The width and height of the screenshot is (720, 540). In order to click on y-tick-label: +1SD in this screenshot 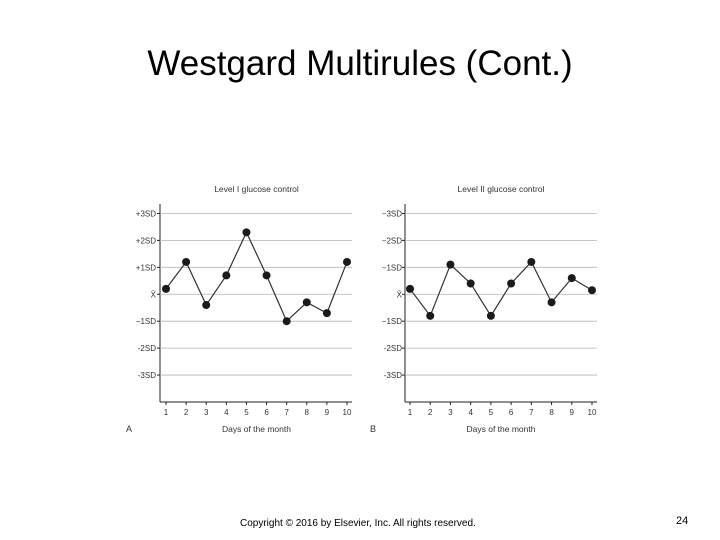, I will do `click(146, 267)`.